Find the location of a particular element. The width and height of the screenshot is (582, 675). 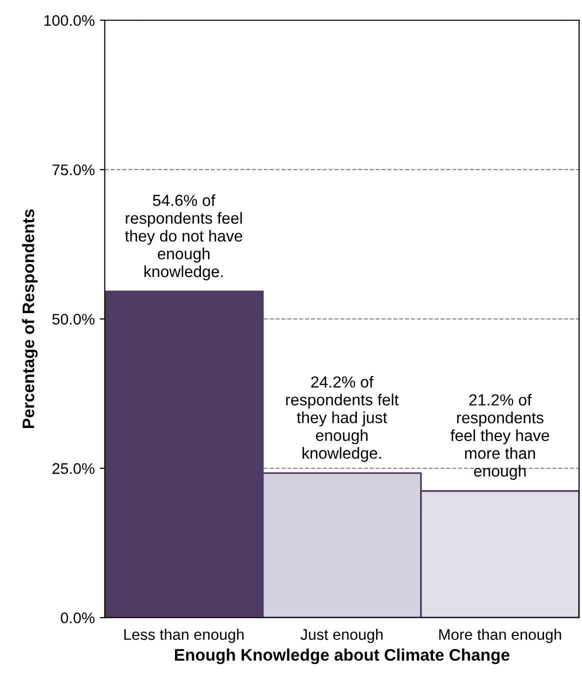

x-tick-label: More than enough is located at coordinates (500, 635).